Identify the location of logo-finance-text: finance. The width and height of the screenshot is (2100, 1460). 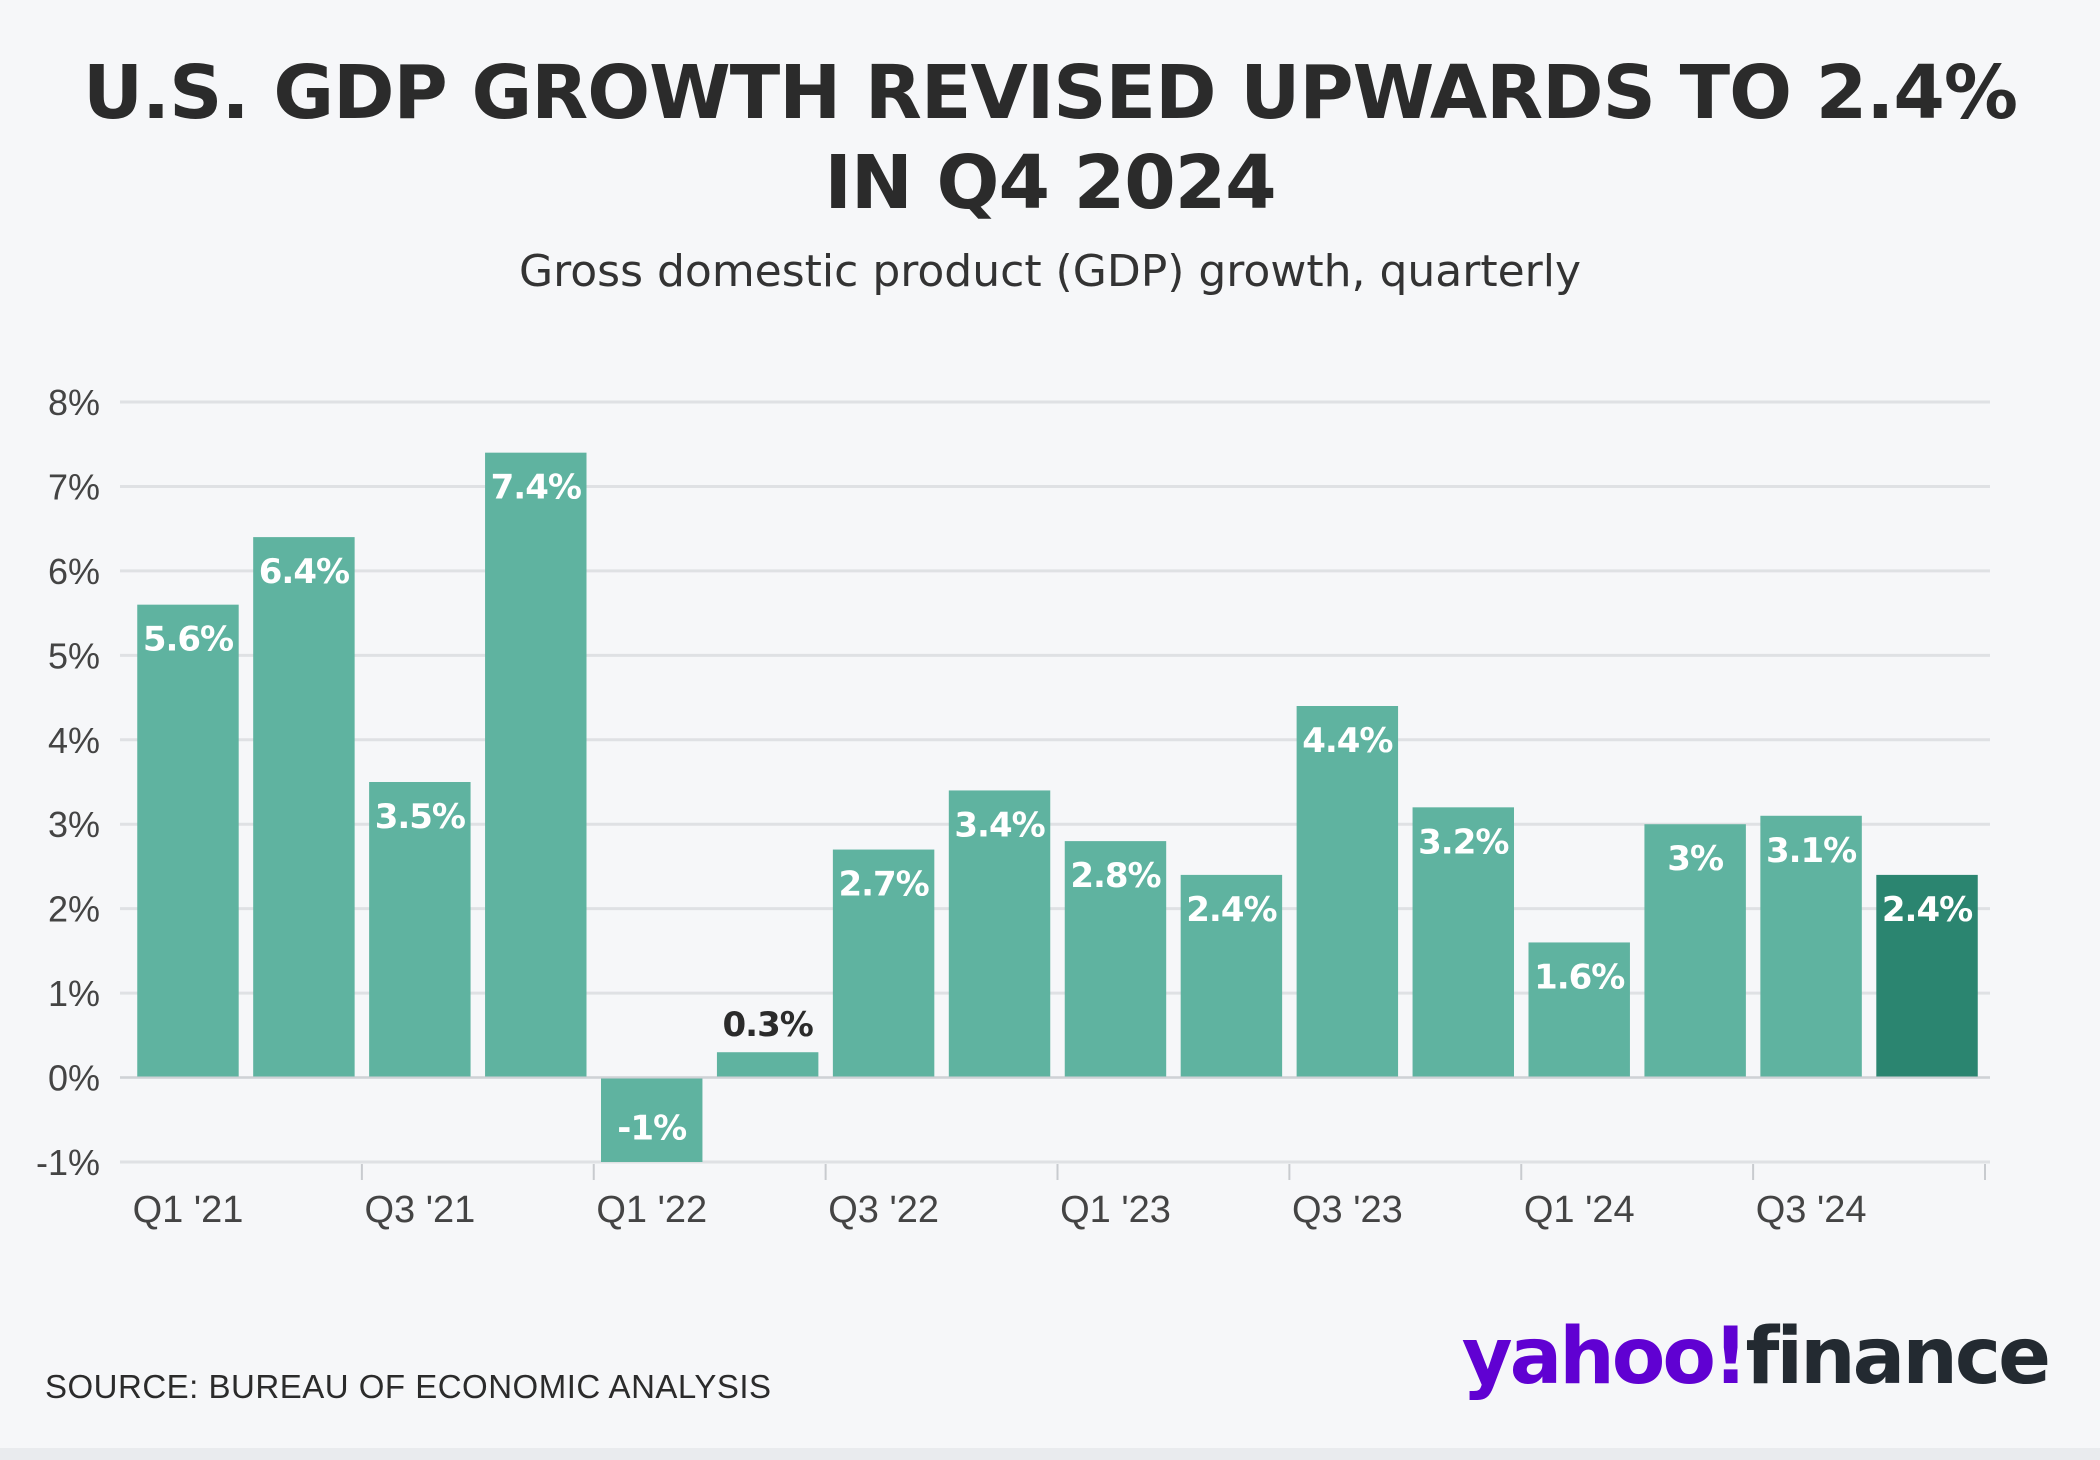
(1898, 1357).